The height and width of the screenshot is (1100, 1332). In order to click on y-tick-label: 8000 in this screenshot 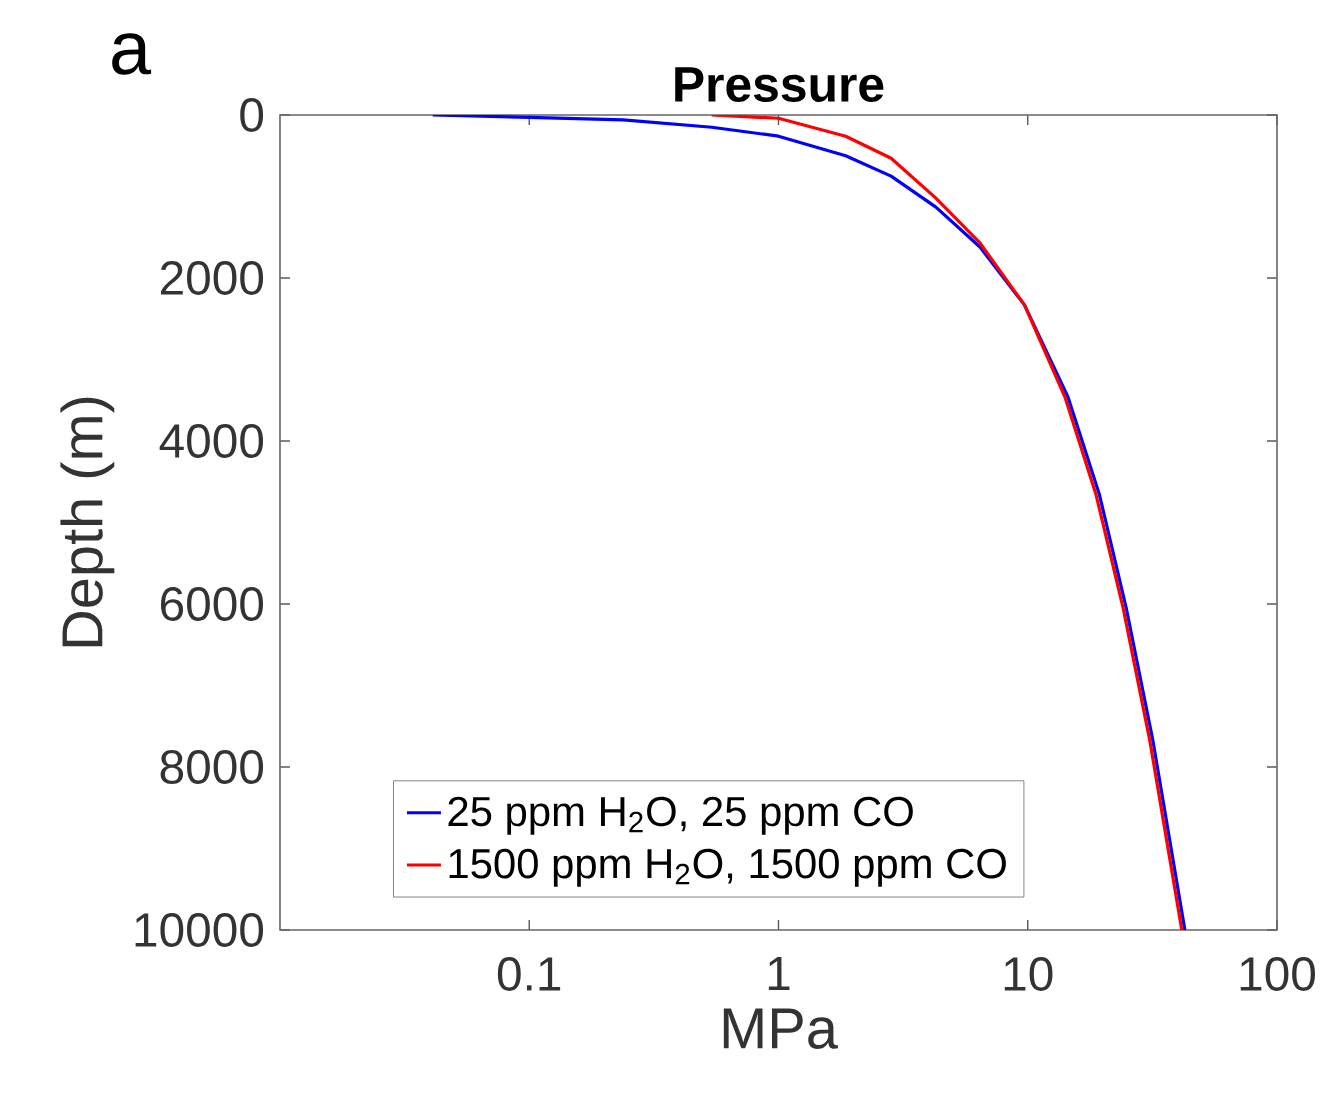, I will do `click(212, 767)`.